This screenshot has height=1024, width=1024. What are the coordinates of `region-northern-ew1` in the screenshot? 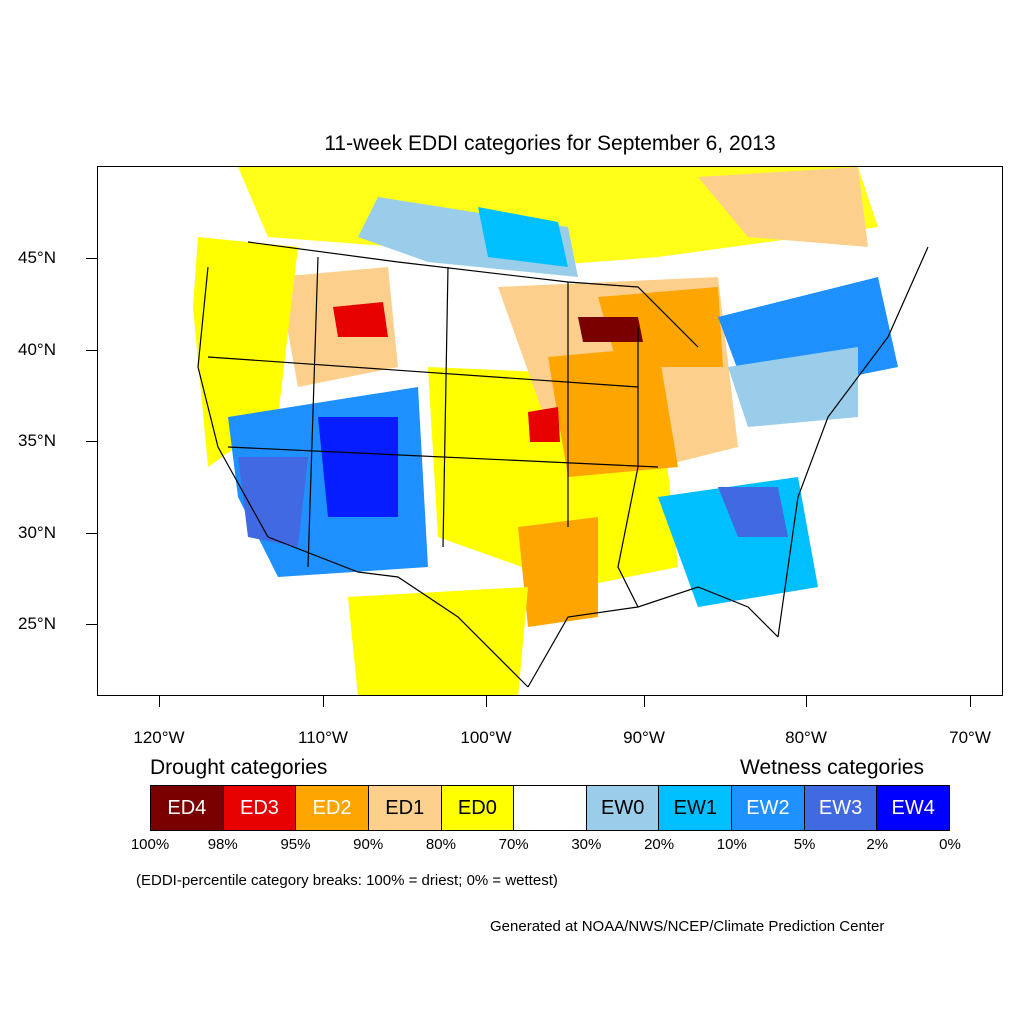 It's located at (523, 237).